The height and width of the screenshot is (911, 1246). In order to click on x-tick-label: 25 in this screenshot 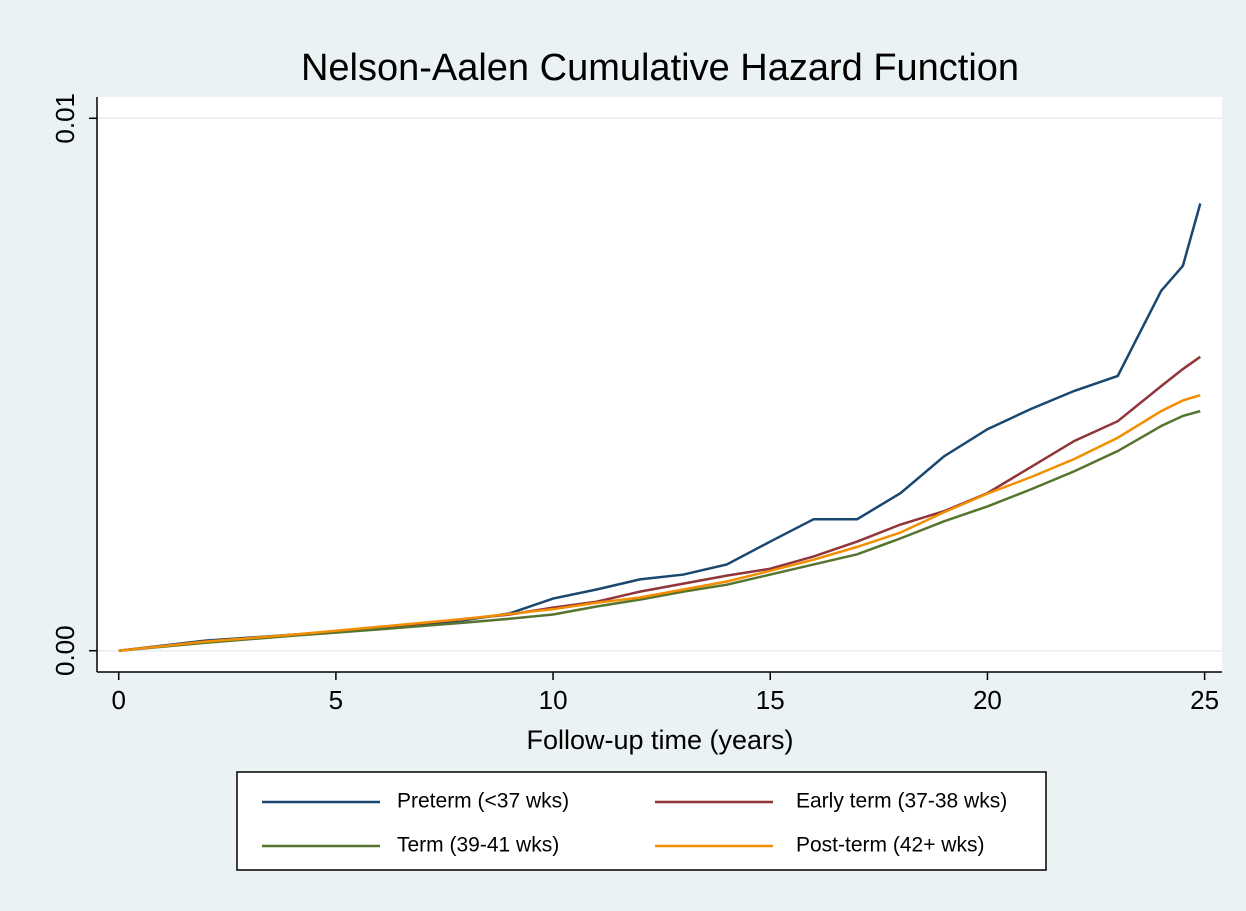, I will do `click(1204, 700)`.